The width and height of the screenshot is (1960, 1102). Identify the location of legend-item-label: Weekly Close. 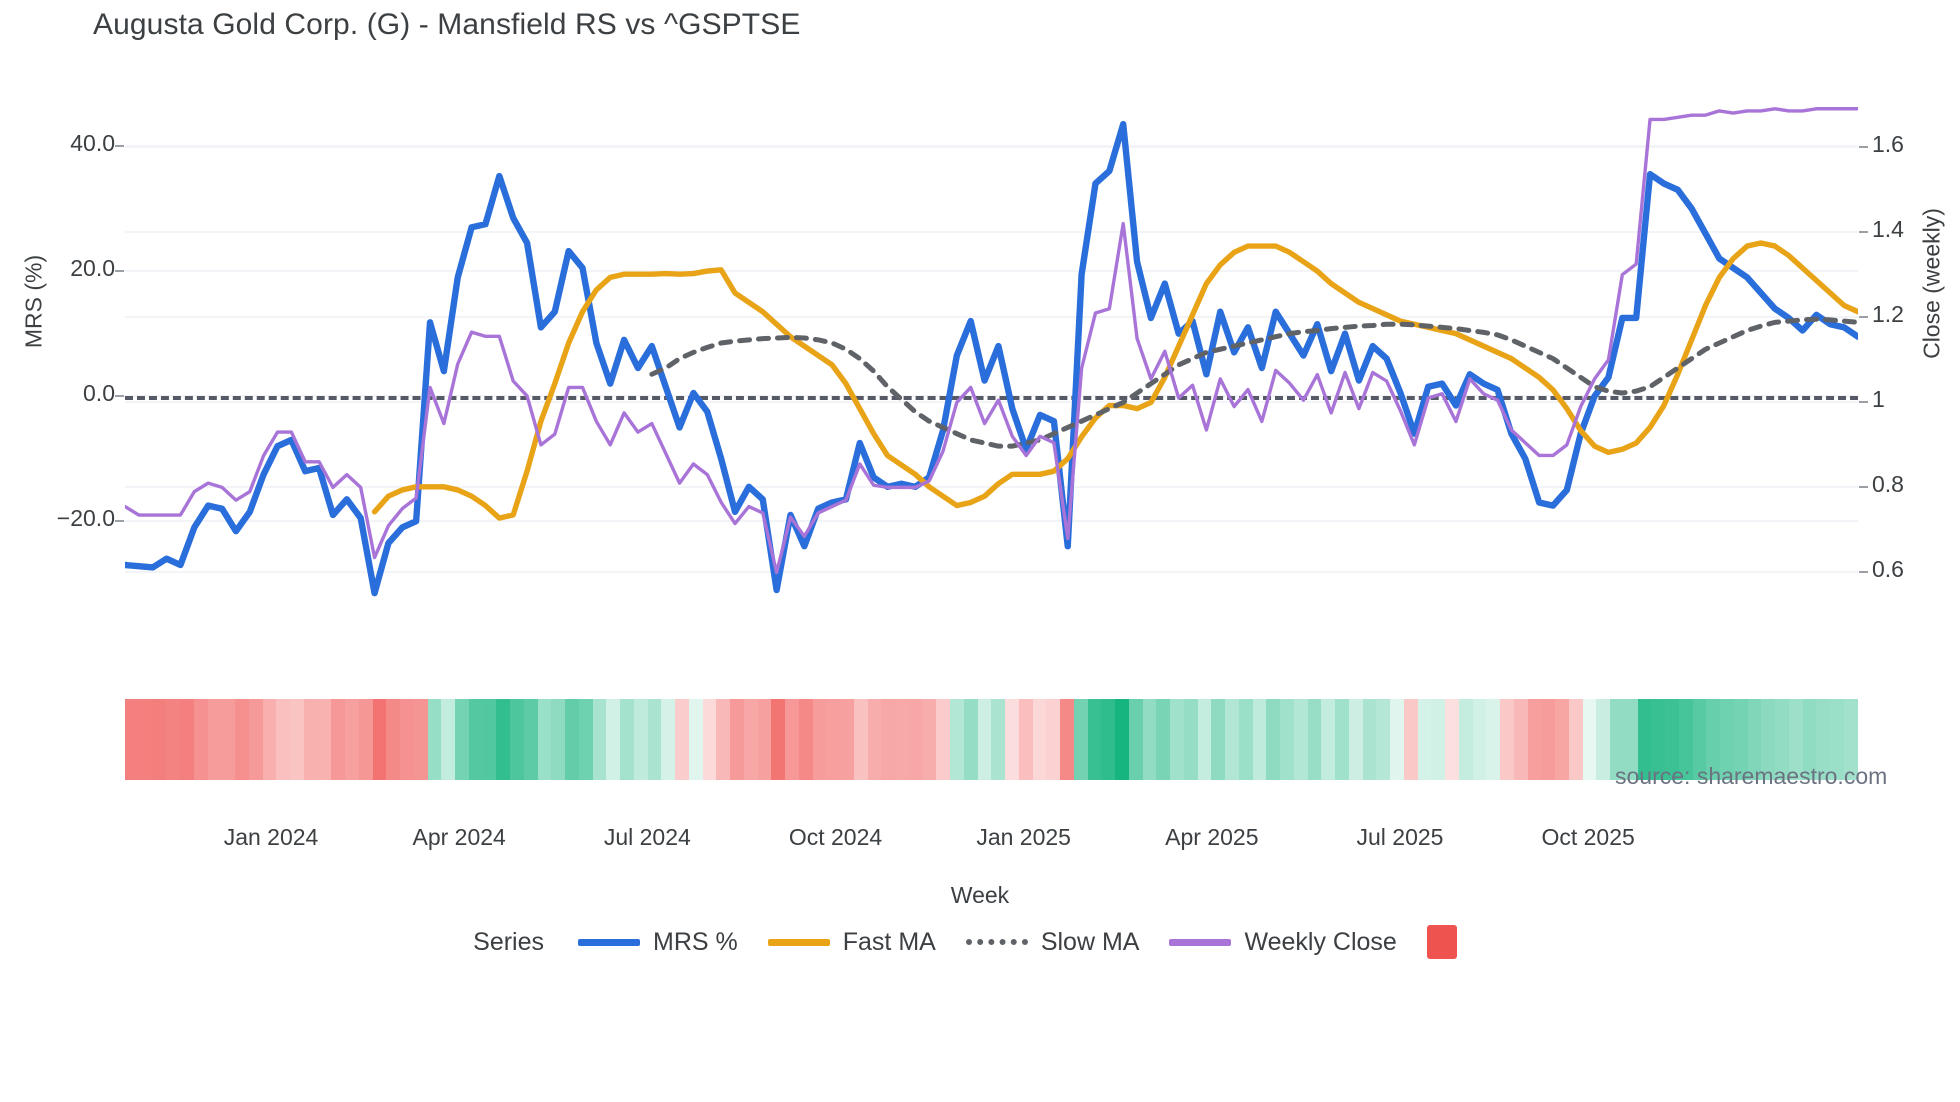
(1320, 941).